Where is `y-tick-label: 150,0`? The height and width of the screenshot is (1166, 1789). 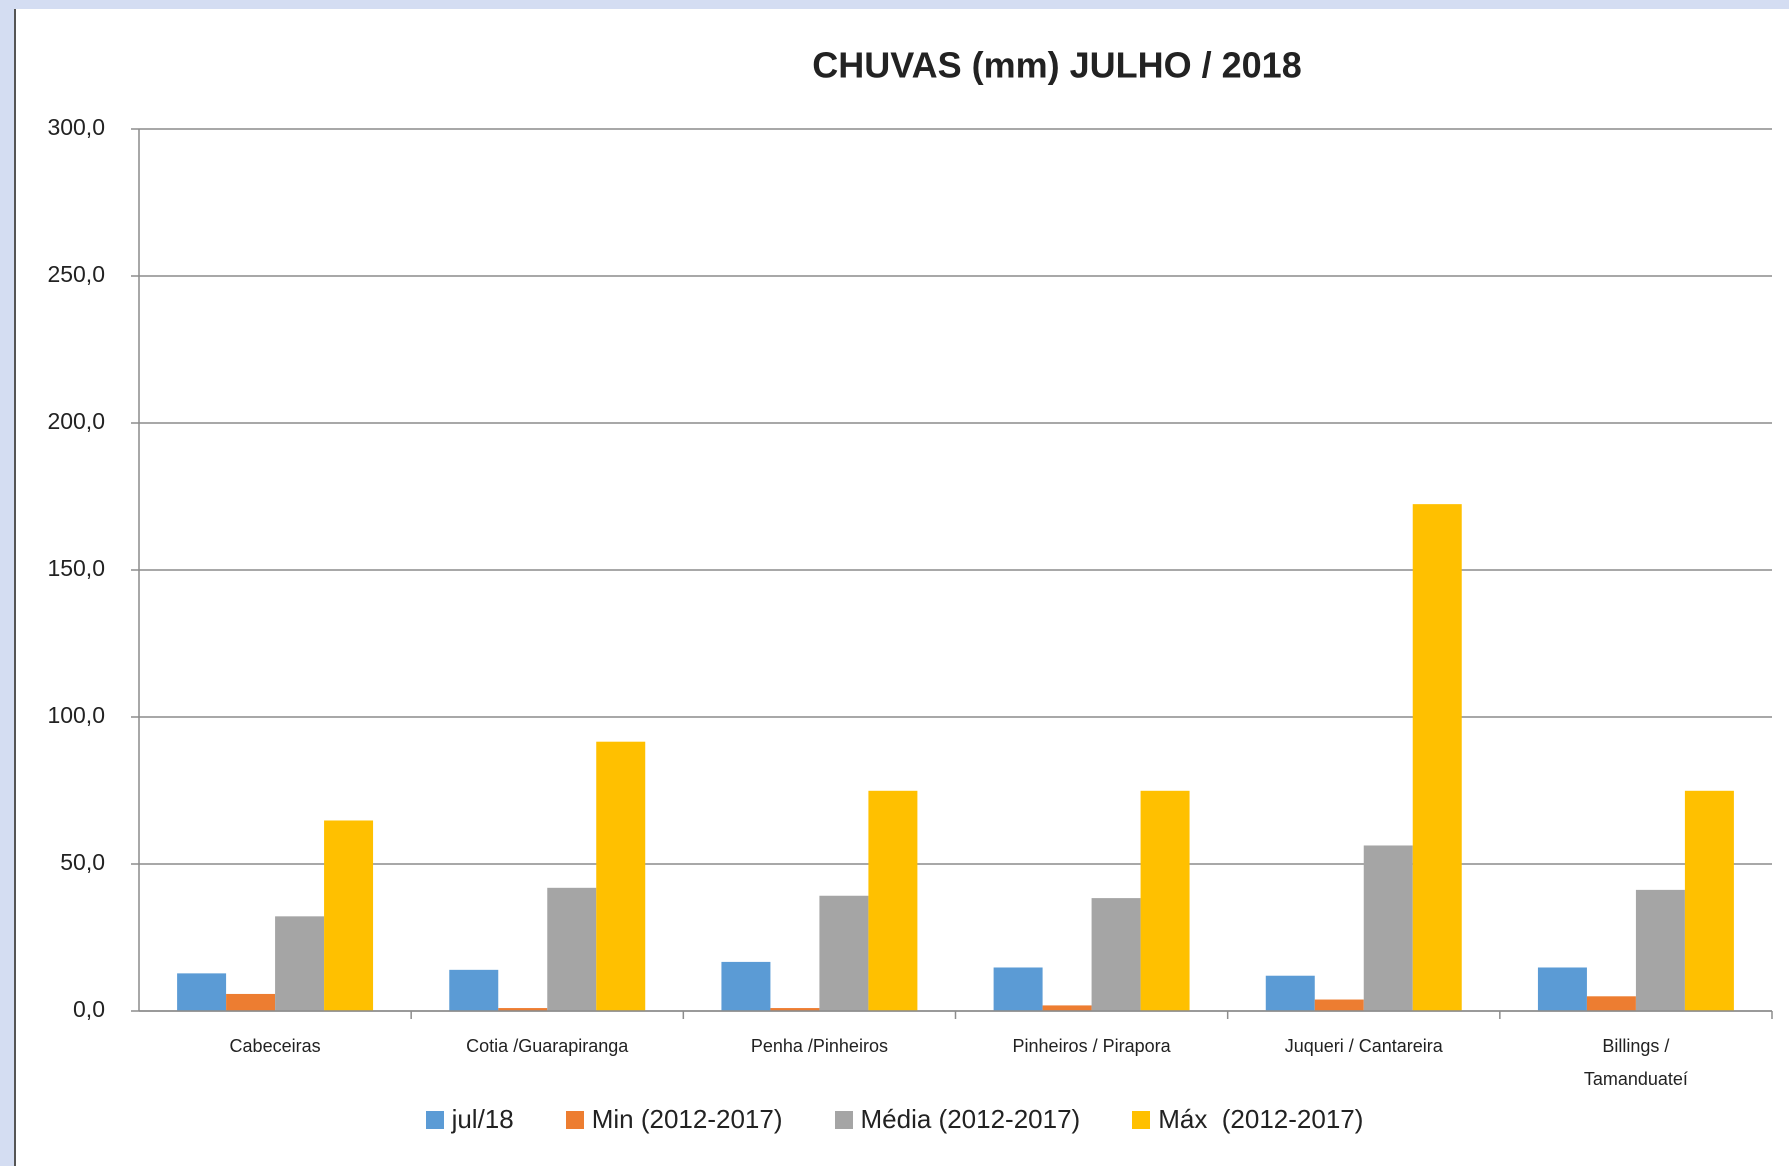
y-tick-label: 150,0 is located at coordinates (76, 568).